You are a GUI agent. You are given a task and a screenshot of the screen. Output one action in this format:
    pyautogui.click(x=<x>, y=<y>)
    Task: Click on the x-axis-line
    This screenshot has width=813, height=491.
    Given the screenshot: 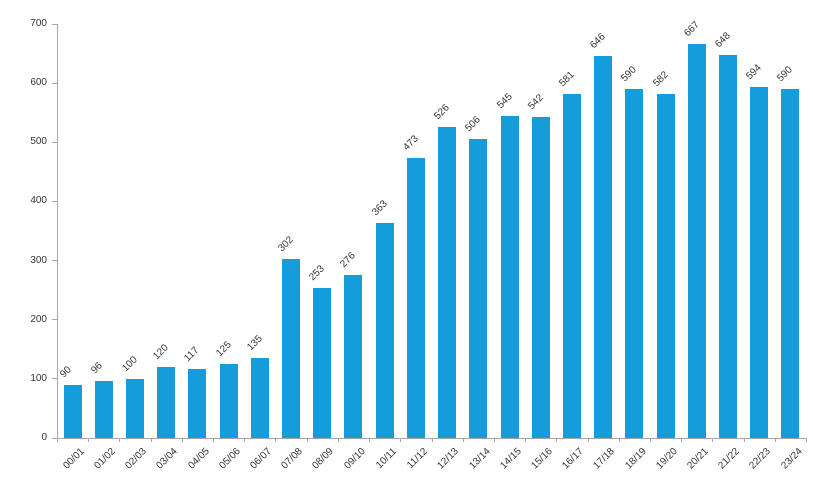 What is the action you would take?
    pyautogui.click(x=431, y=438)
    